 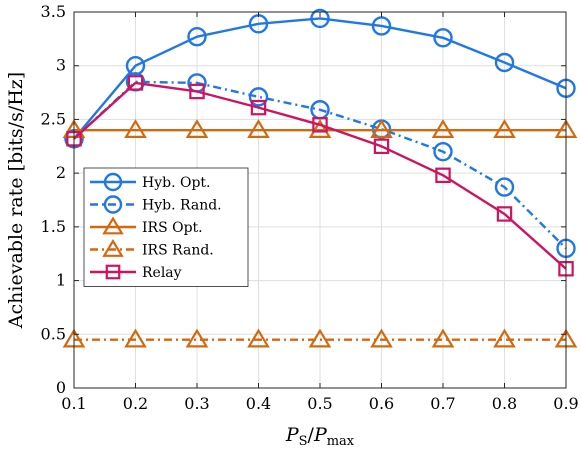 What do you see at coordinates (565, 403) in the screenshot?
I see `x-tick-label: 0.9` at bounding box center [565, 403].